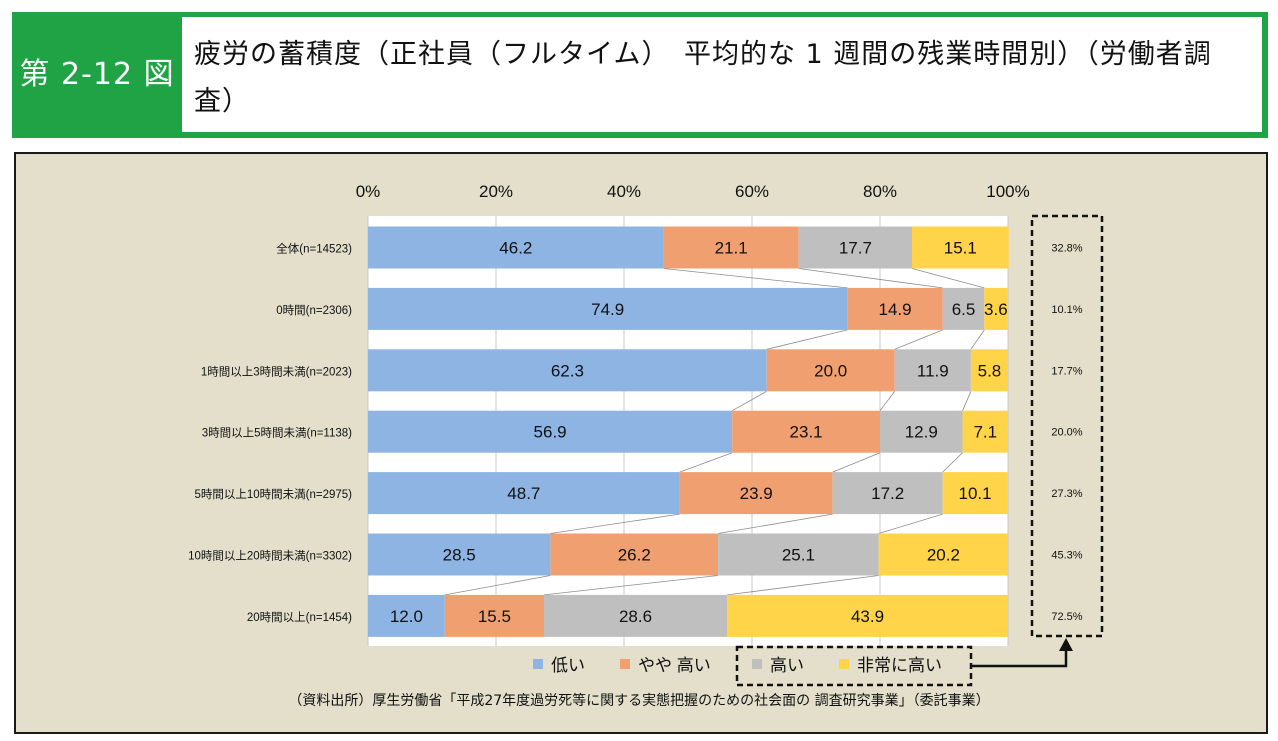 This screenshot has width=1278, height=741. Describe the element at coordinates (752, 191) in the screenshot. I see `x-tick-label: 60%` at that location.